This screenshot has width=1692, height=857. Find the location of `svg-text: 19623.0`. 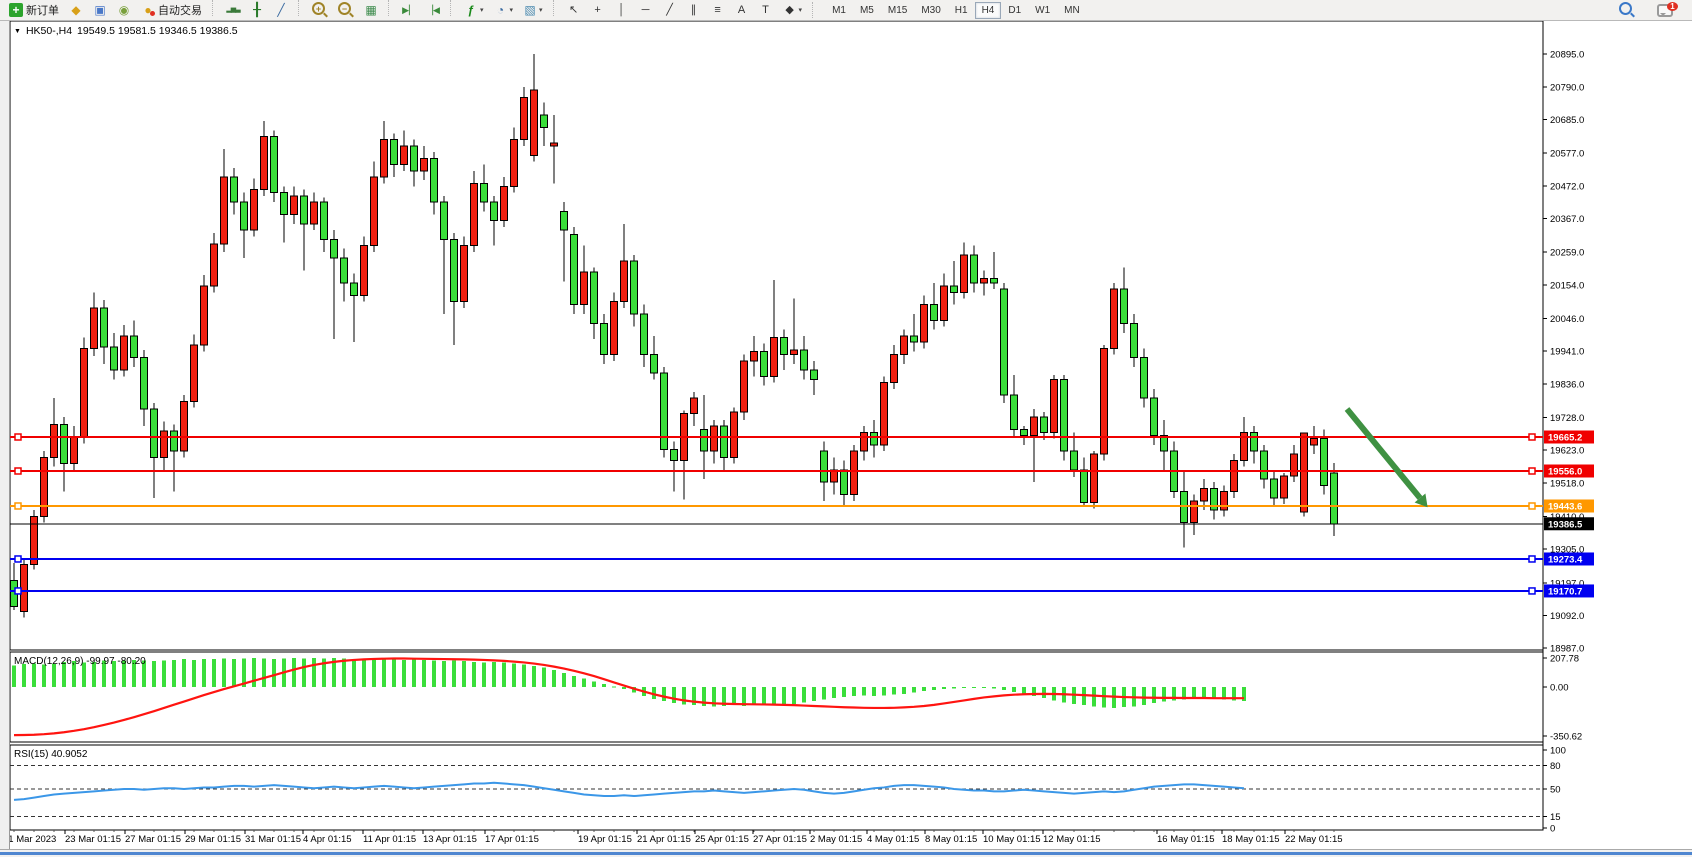

svg-text: 19623.0 is located at coordinates (1567, 451).